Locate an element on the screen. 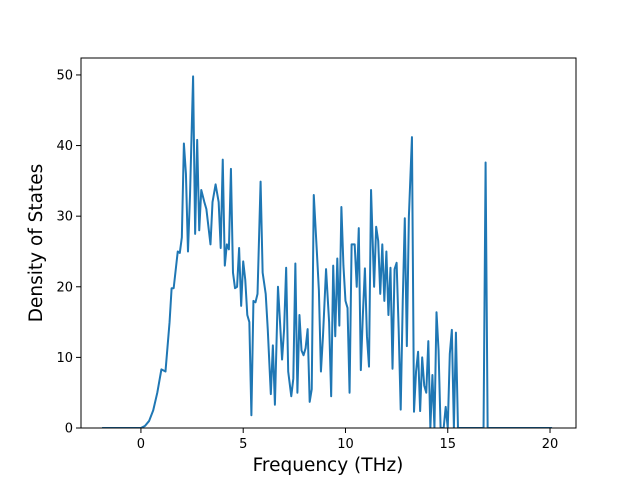 This screenshot has height=484, width=640. x-tick-label: 10 is located at coordinates (345, 444).